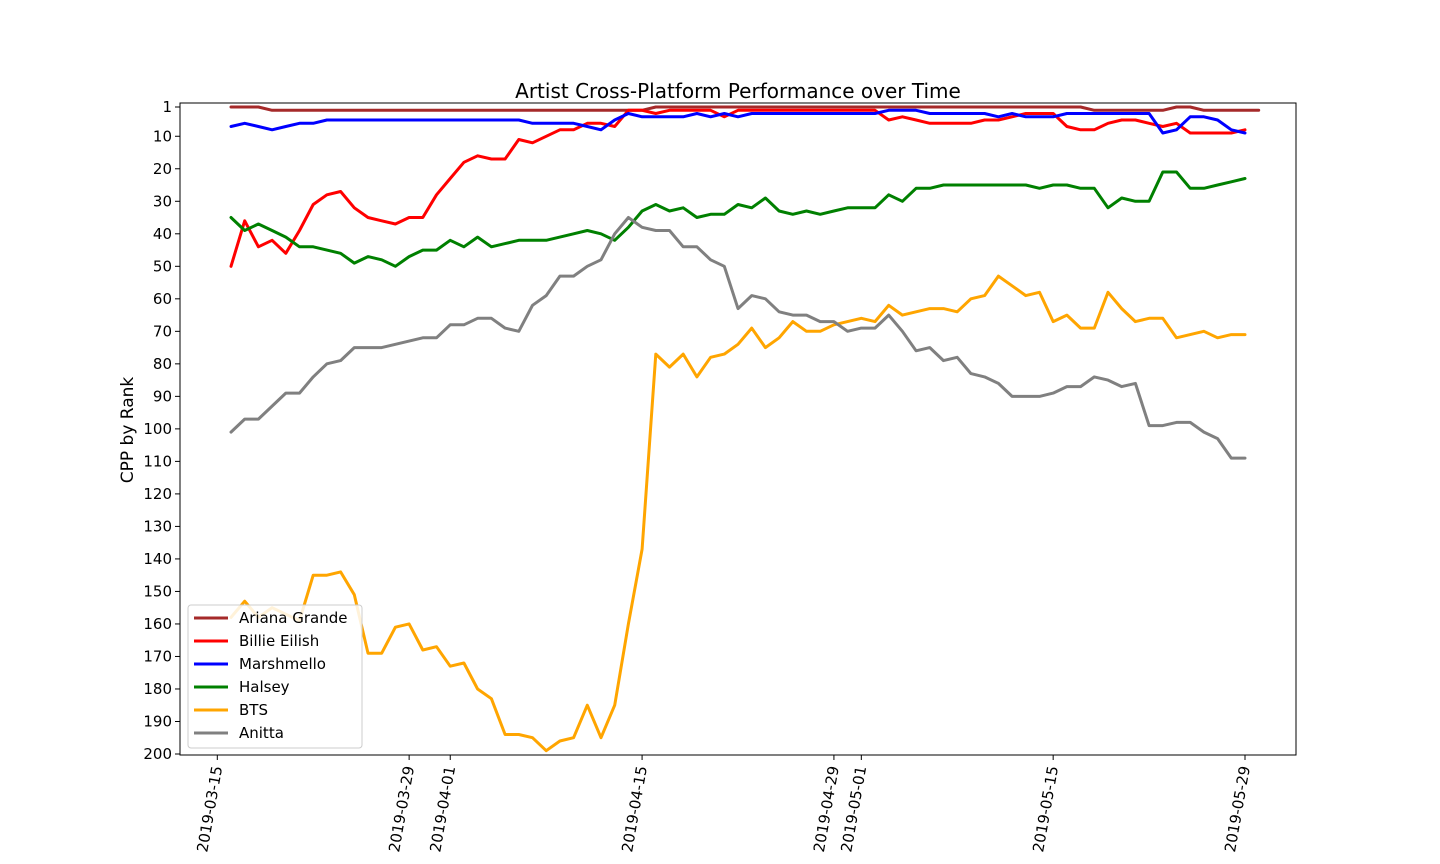 The image size is (1440, 864). Describe the element at coordinates (157, 754) in the screenshot. I see `y-tick-label: 200` at that location.